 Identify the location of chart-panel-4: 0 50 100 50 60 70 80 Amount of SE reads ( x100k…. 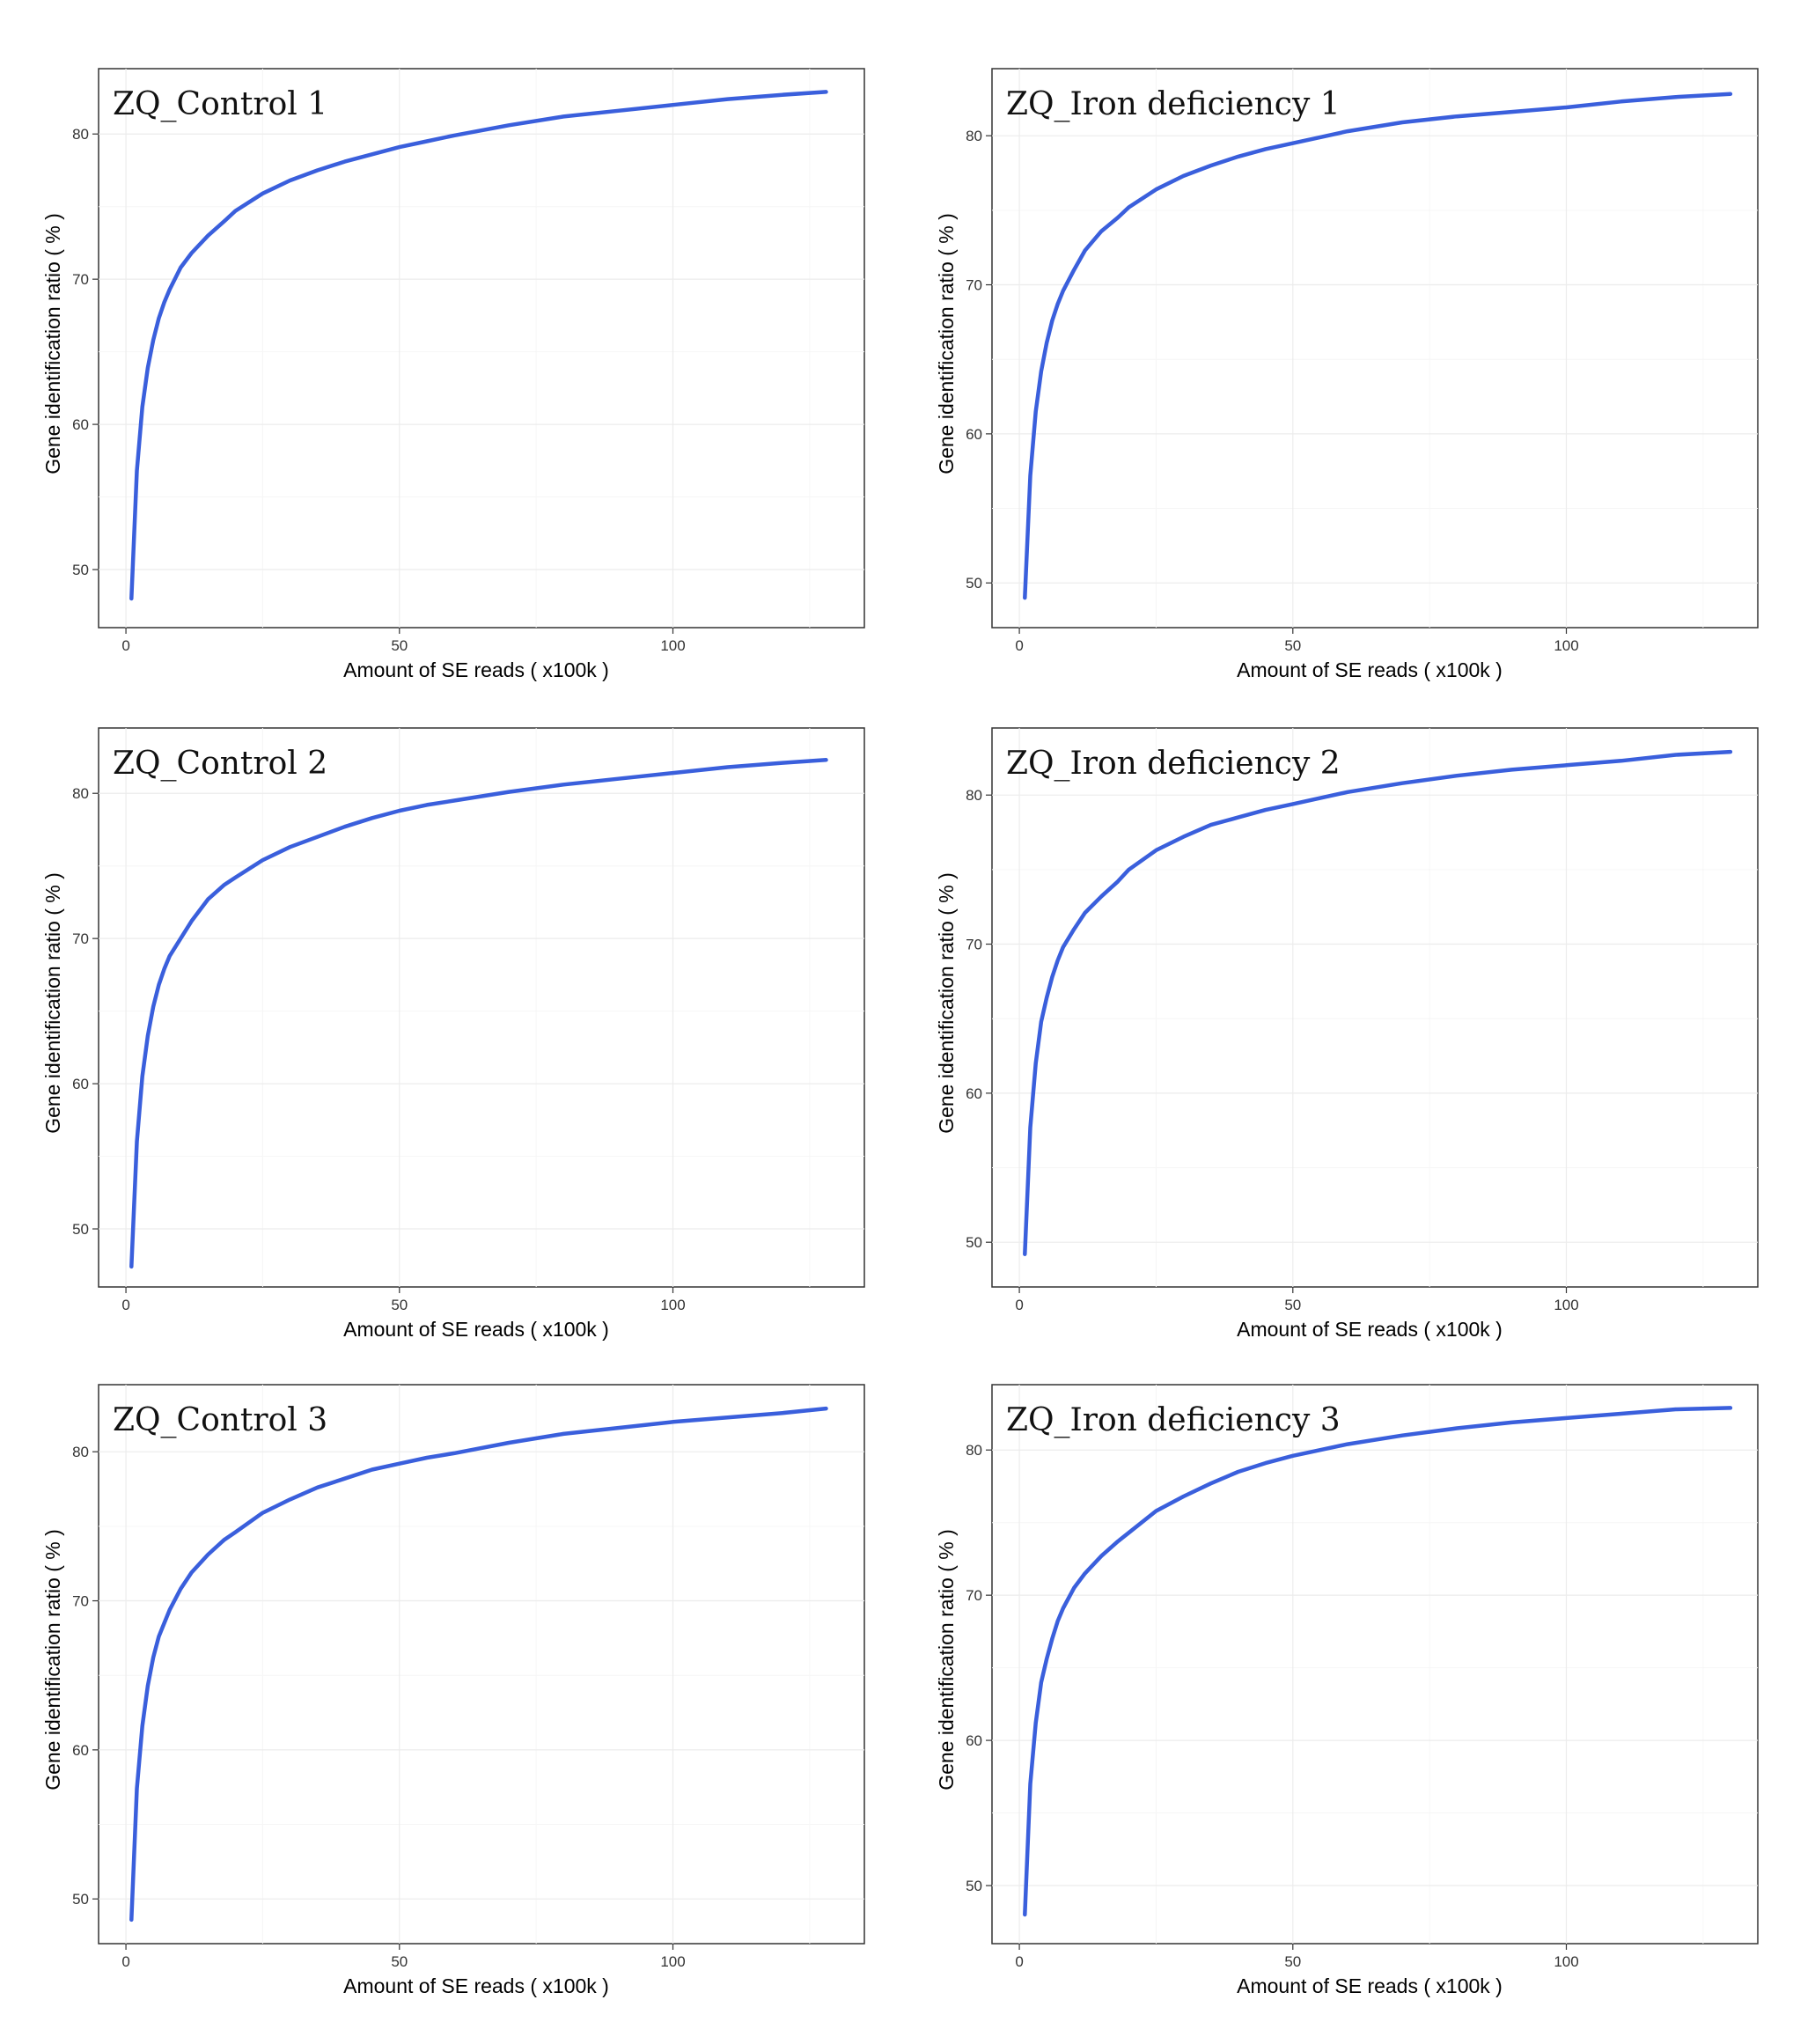
(1347, 1034).